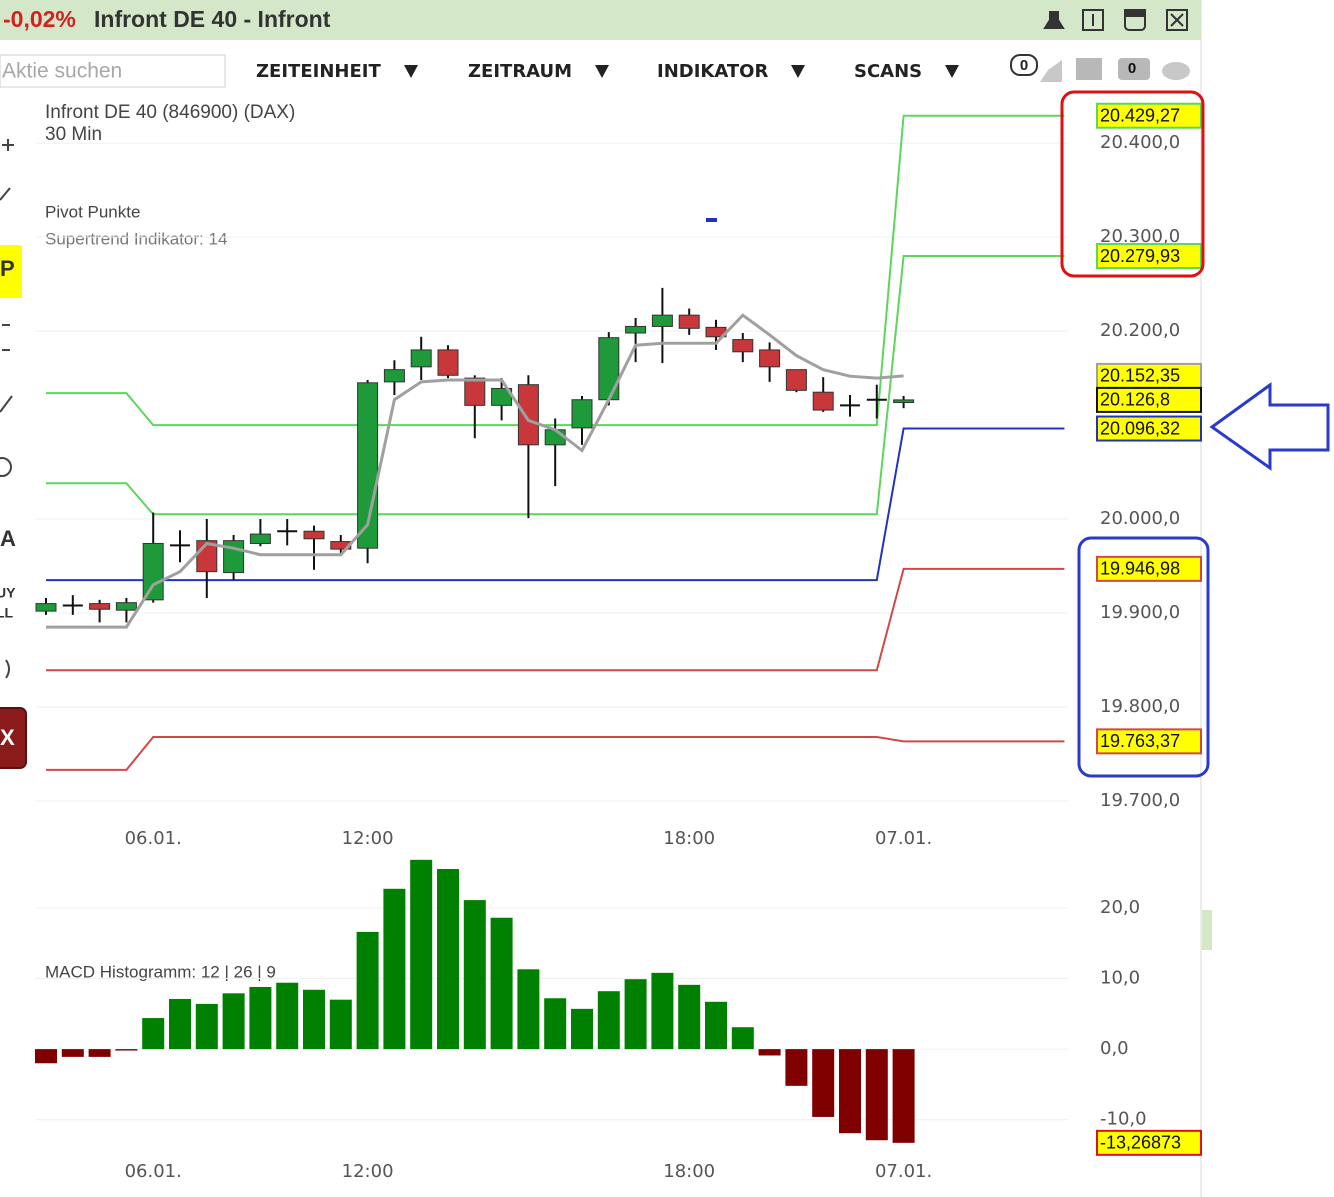 This screenshot has width=1334, height=1197. What do you see at coordinates (520, 71) in the screenshot?
I see `menu-item: ZEITRAUM` at bounding box center [520, 71].